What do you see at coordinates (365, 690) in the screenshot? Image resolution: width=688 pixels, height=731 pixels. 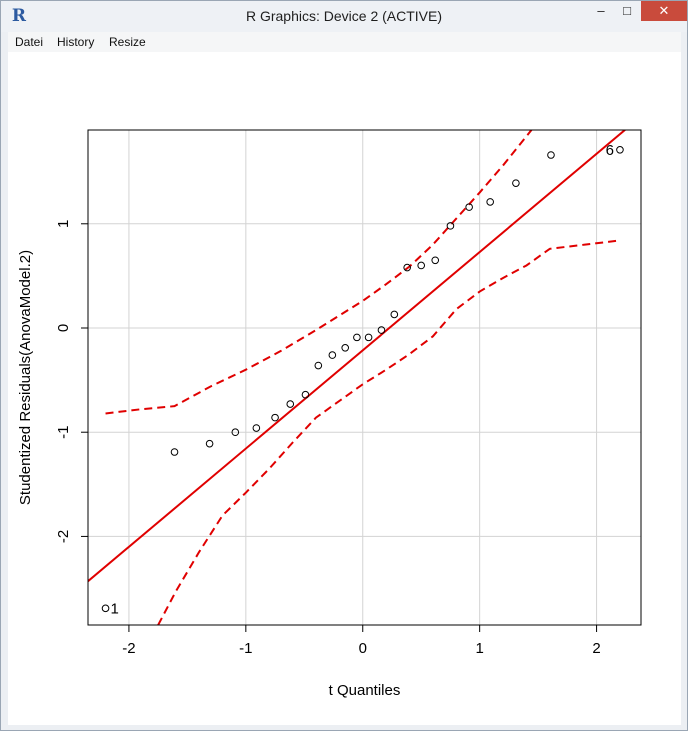 I see `x-axis-label: t Quantiles` at bounding box center [365, 690].